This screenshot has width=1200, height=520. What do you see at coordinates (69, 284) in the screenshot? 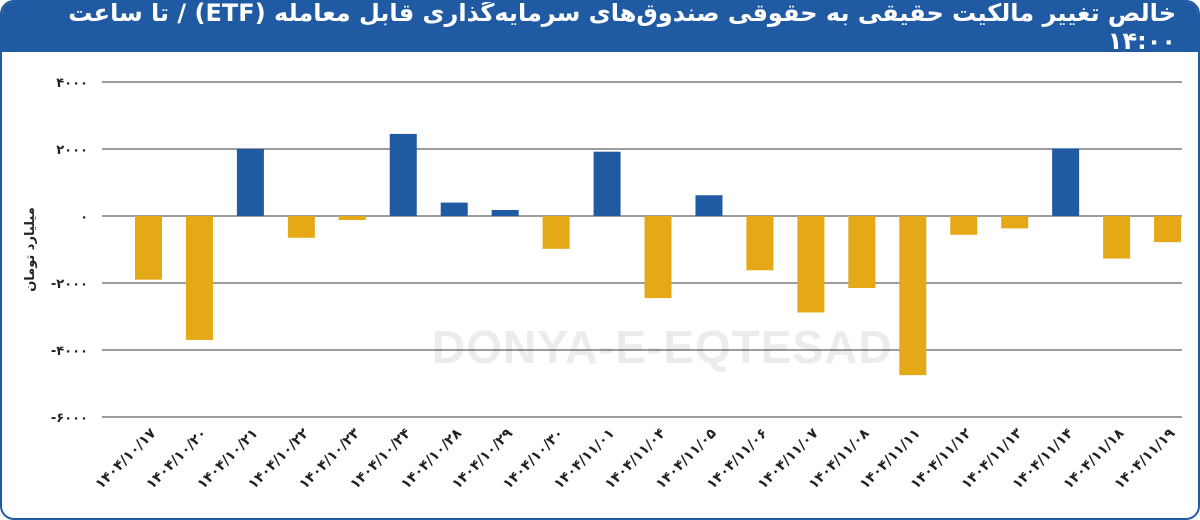
I see `y-tick-label: -۲۰۰۰` at bounding box center [69, 284].